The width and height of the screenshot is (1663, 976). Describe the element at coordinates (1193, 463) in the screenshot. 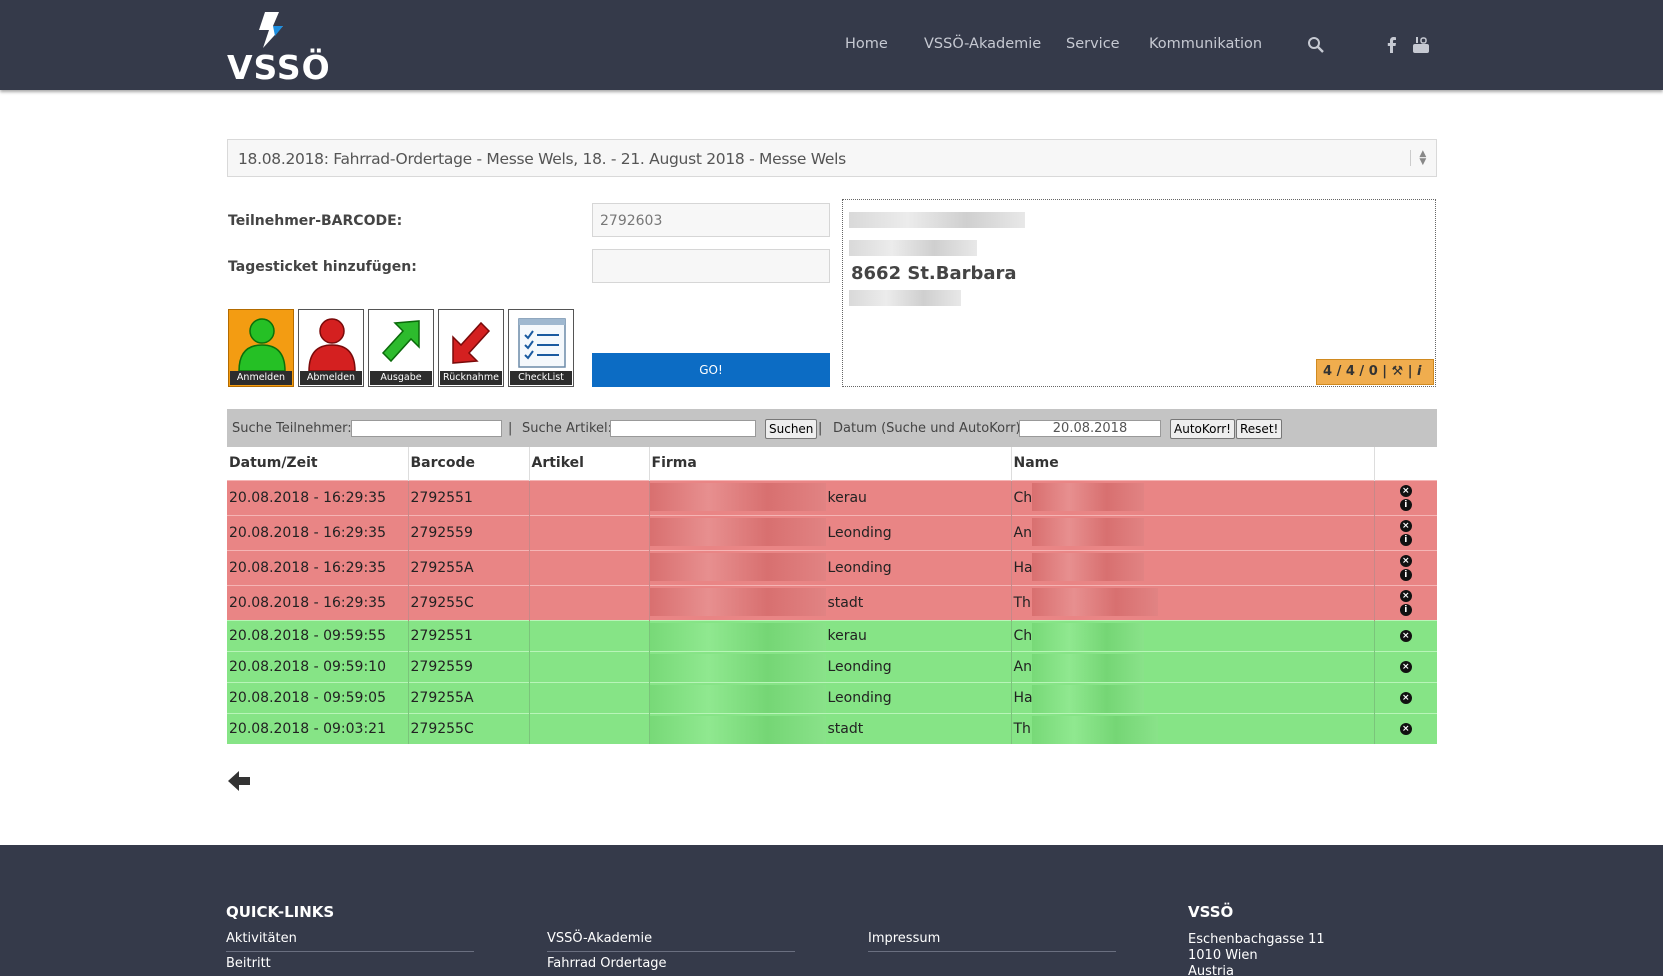

I see `col-name: Name` at that location.